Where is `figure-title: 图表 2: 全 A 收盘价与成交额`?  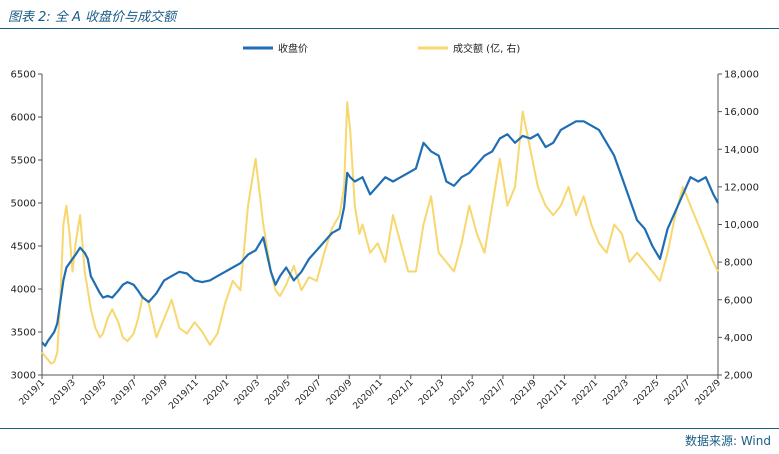
figure-title: 图表 2: 全 A 收盘价与成交额 is located at coordinates (92, 17).